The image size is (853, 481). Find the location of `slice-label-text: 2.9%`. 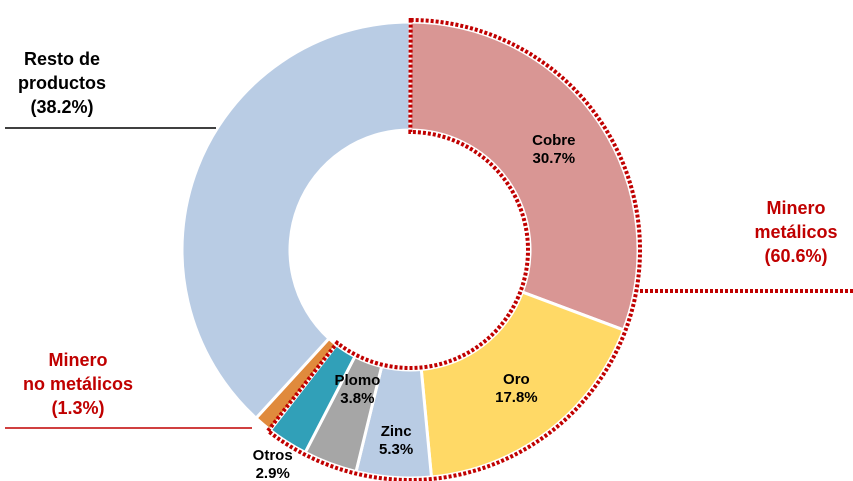

slice-label-text: 2.9% is located at coordinates (272, 472).